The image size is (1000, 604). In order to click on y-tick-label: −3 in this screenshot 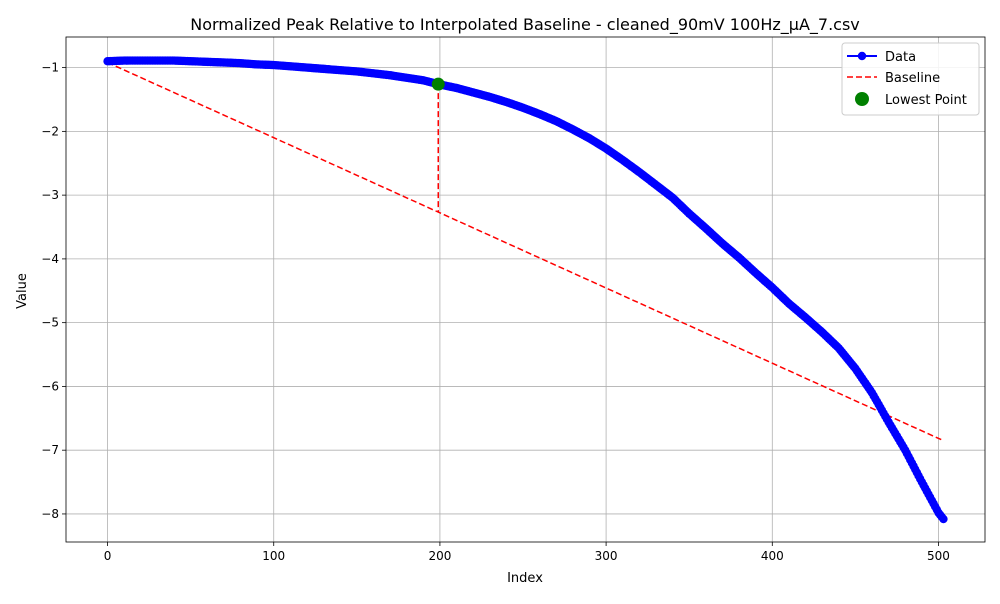, I will do `click(50, 195)`.